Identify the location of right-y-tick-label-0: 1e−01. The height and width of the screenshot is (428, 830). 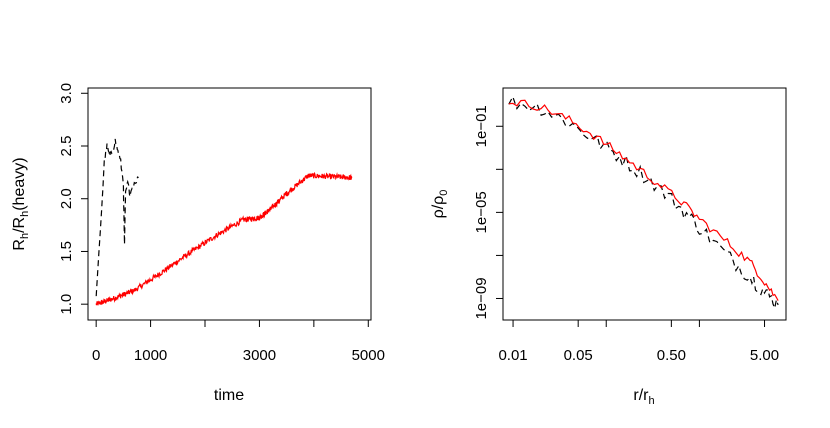
(481, 126).